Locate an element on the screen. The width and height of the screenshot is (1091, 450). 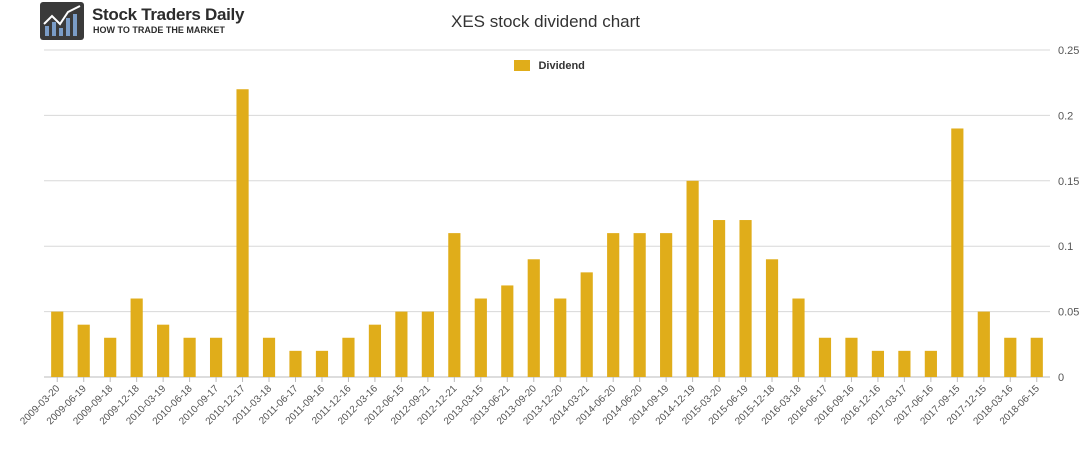
y-tick-label: 0.25 is located at coordinates (1068, 51).